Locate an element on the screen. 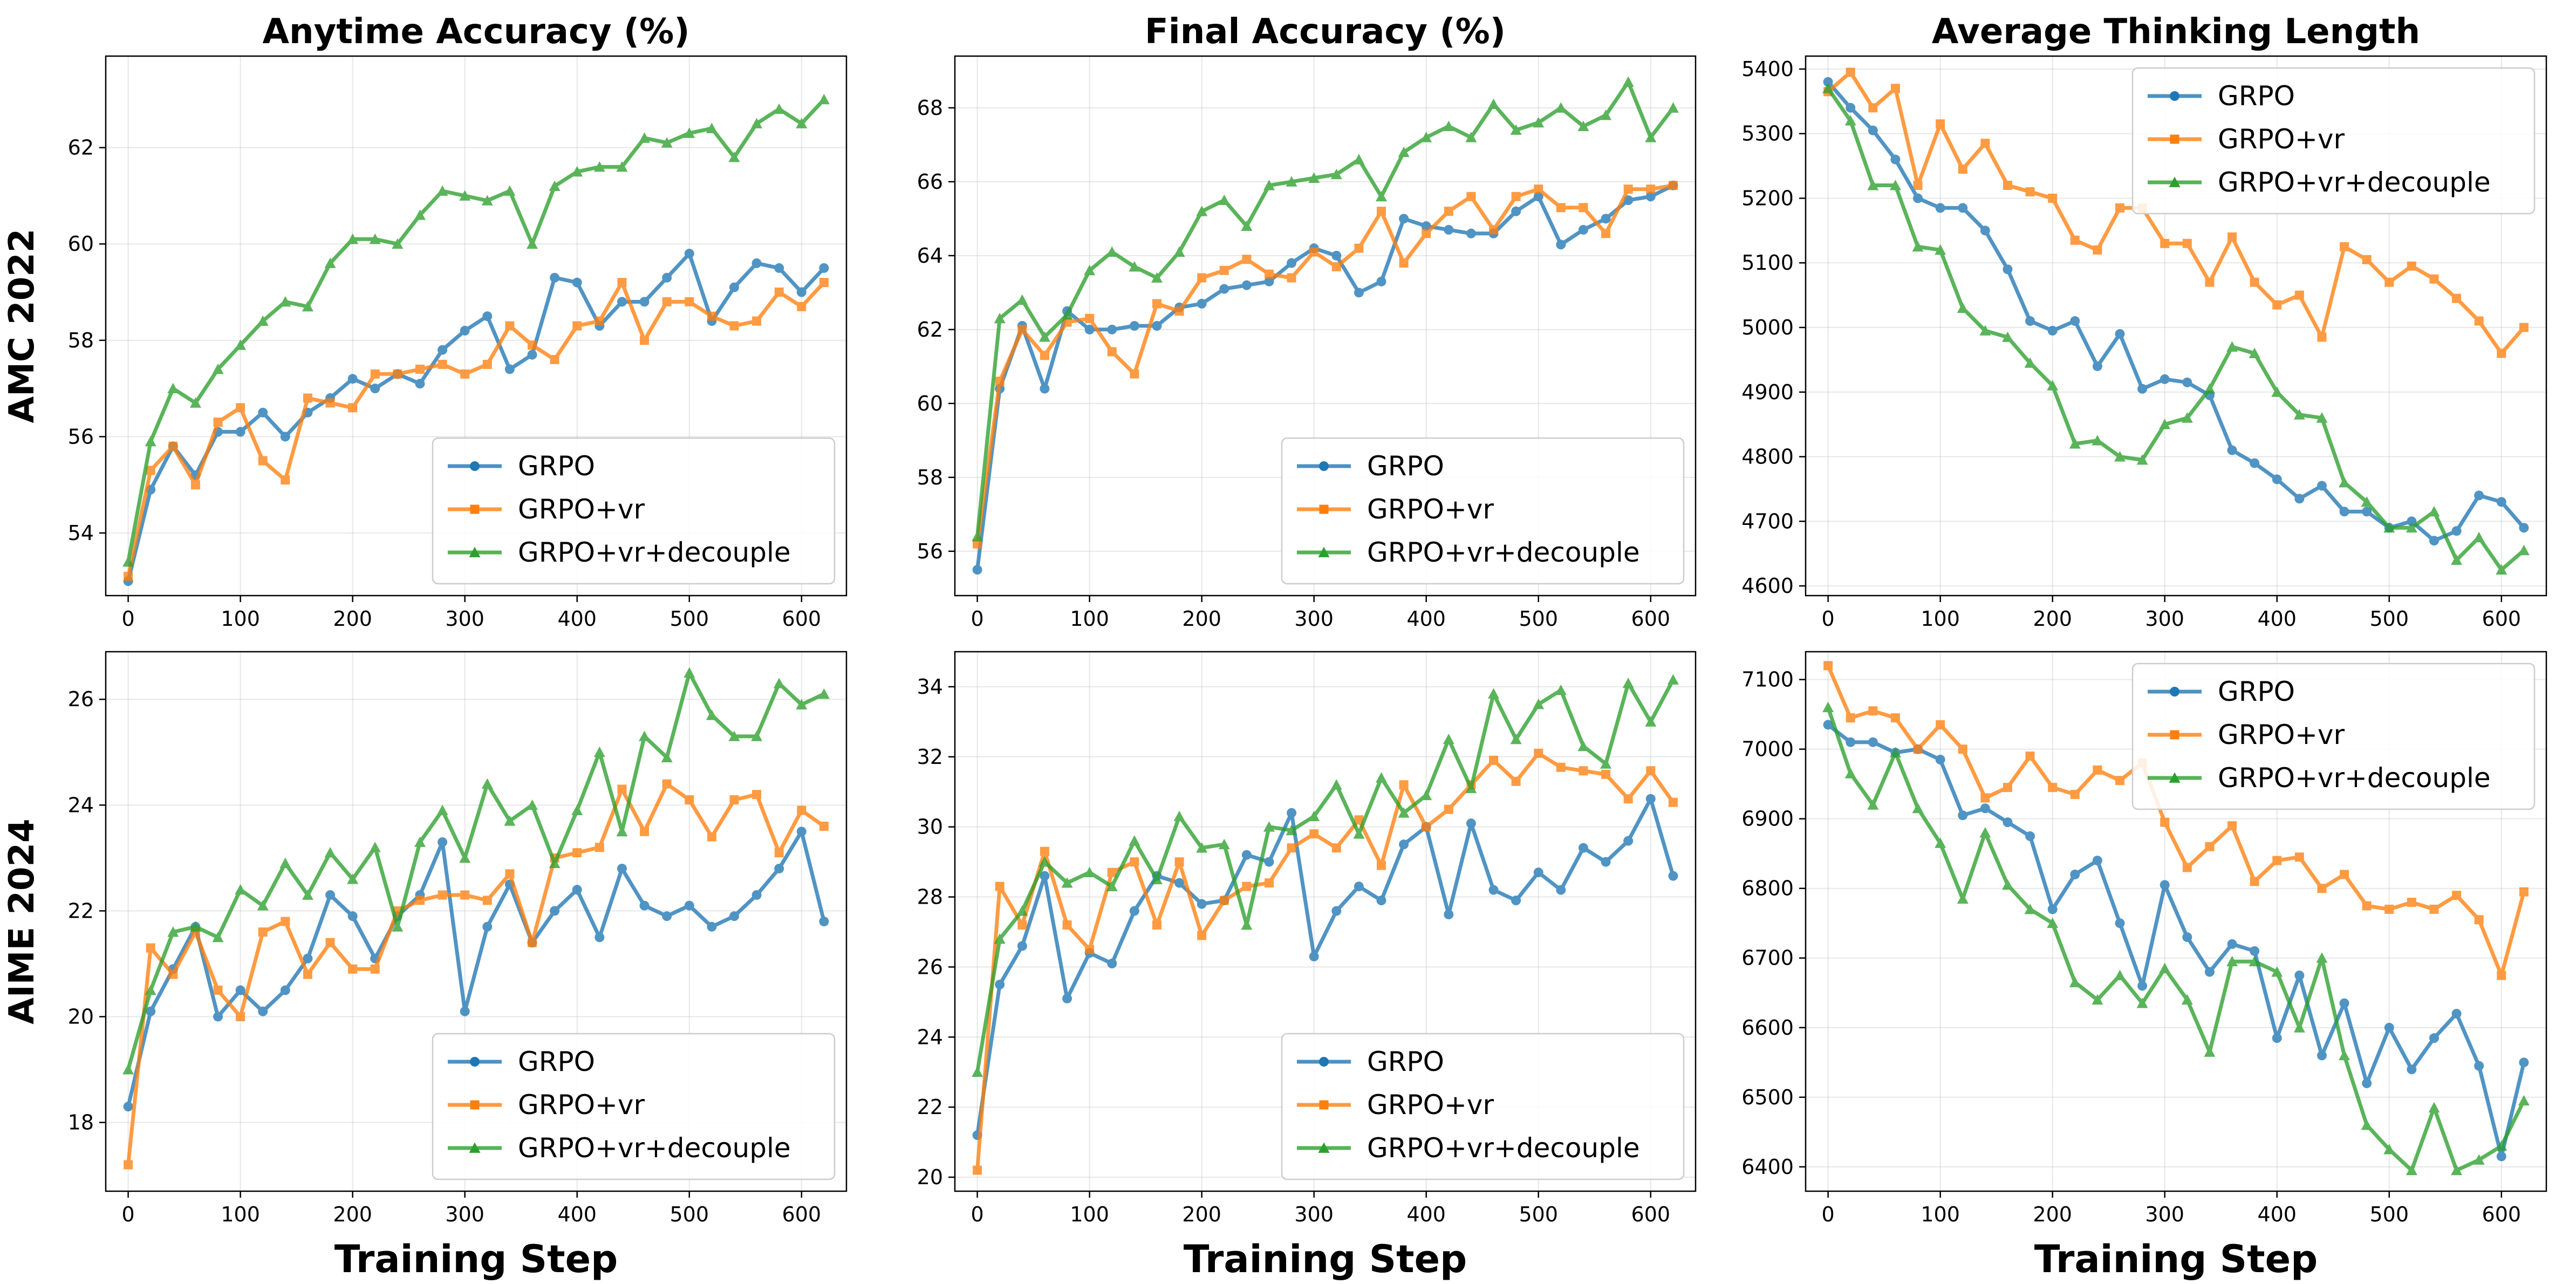 This screenshot has width=2576, height=1284. x-tick-label: 600 is located at coordinates (1651, 619).